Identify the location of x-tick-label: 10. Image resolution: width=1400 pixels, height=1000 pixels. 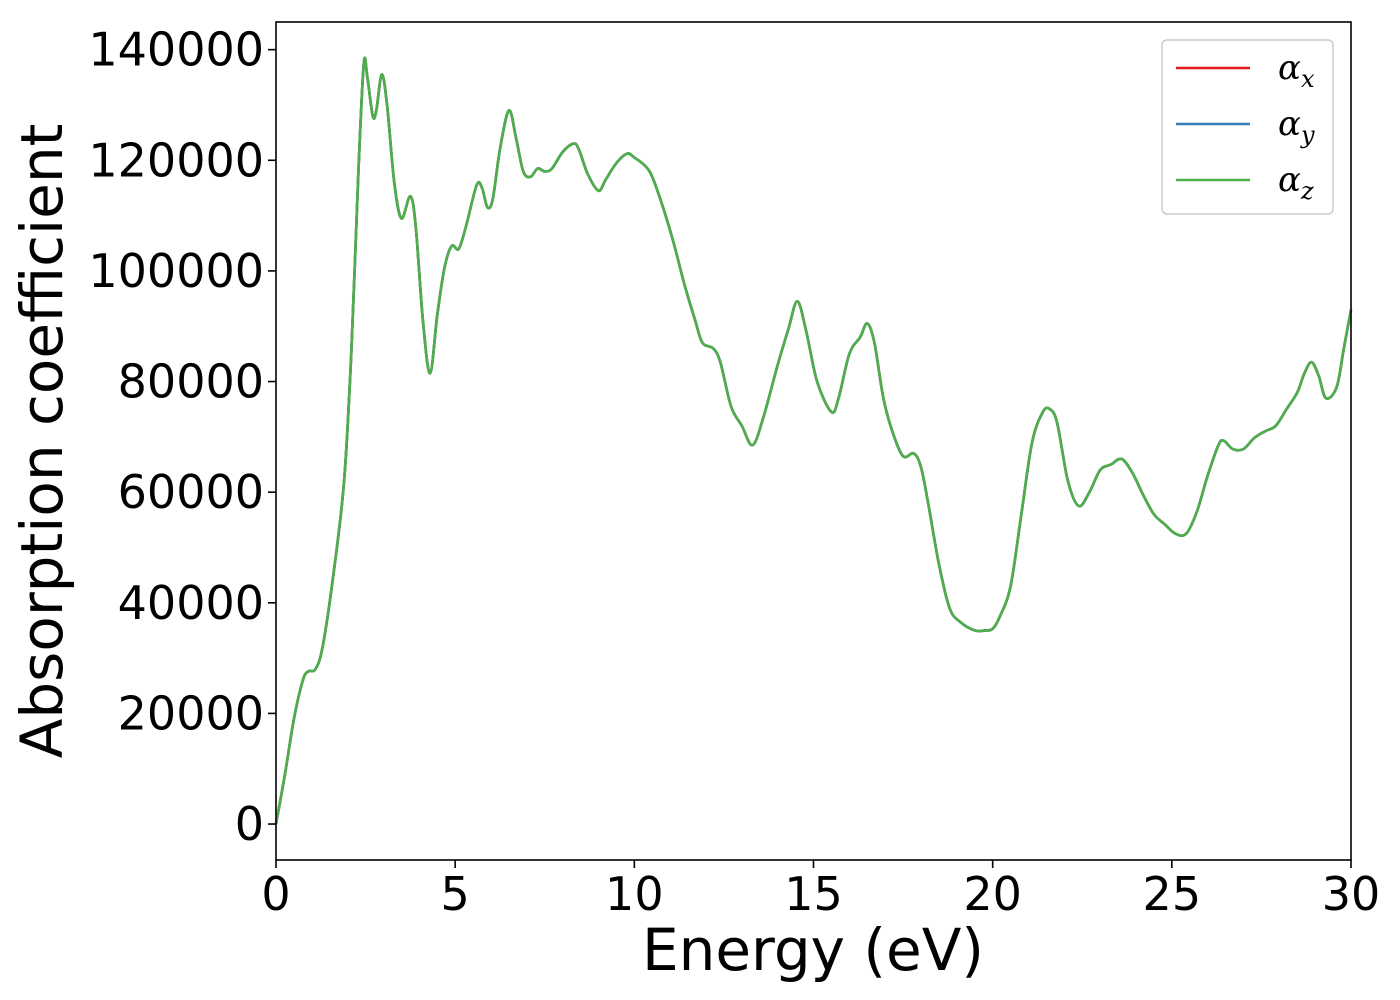
(634, 894).